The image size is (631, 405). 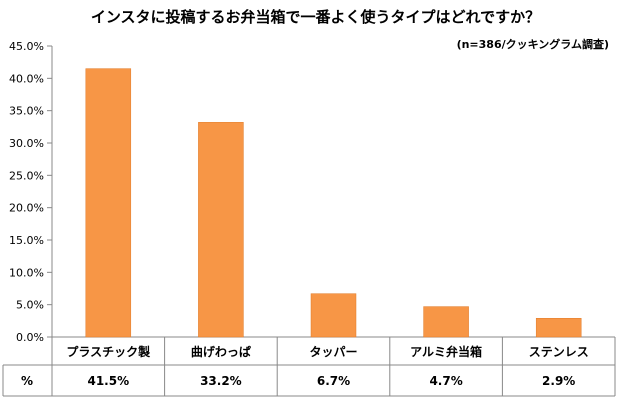 What do you see at coordinates (26, 78) in the screenshot?
I see `y-tick-label: 40.0%` at bounding box center [26, 78].